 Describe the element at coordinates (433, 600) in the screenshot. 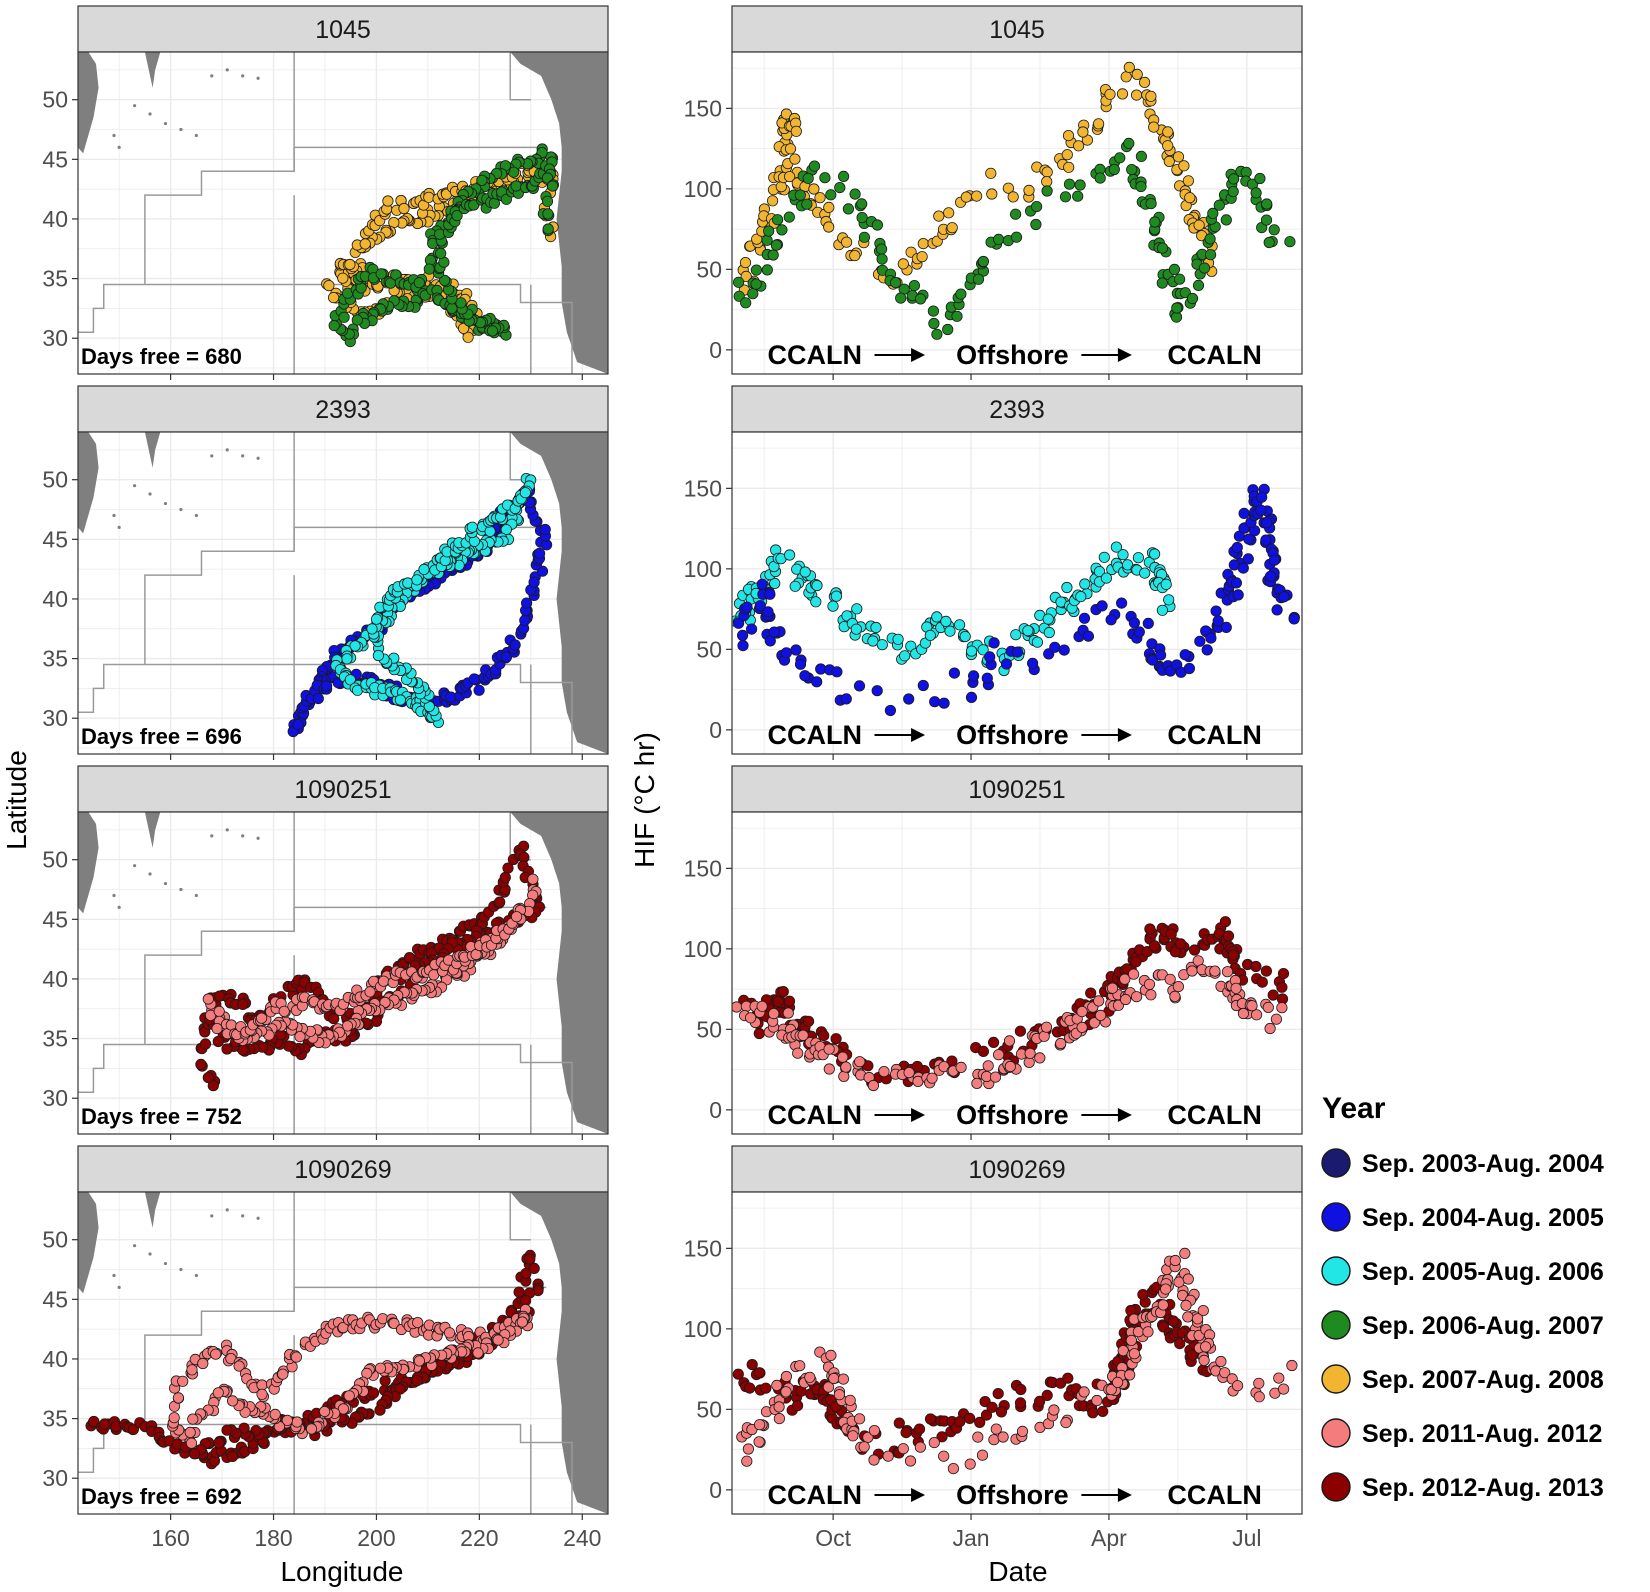

I see `series-sep-2005-aug-2006` at that location.